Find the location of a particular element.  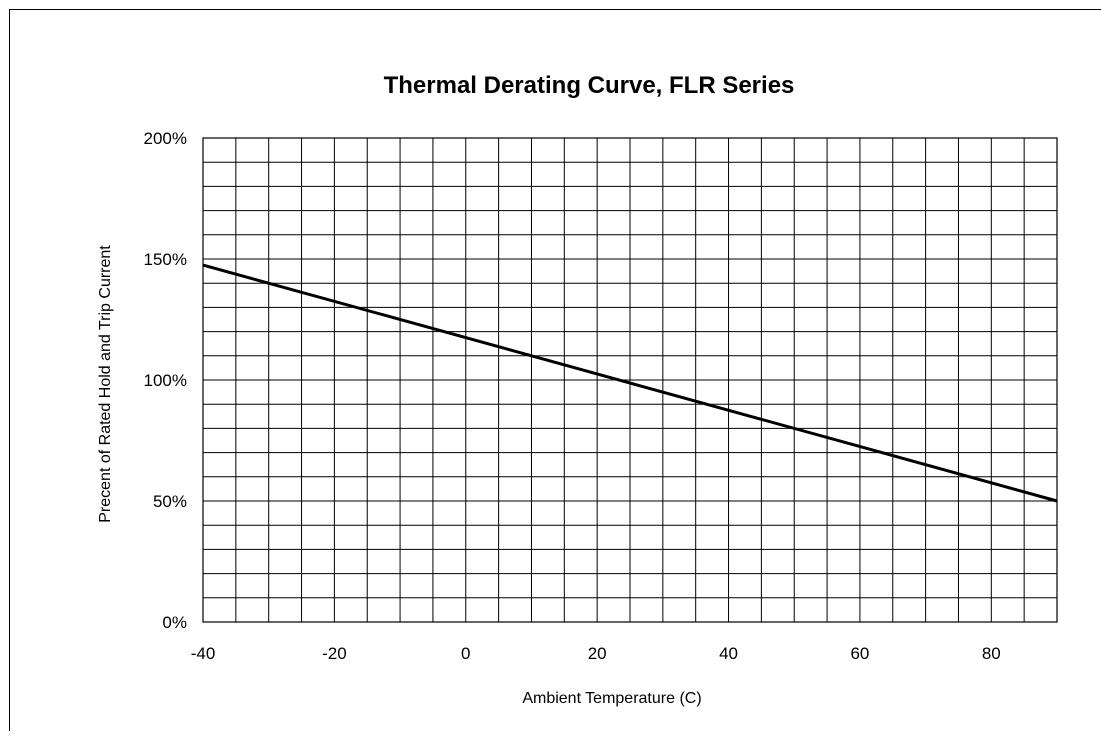

y-tick-label: 100% is located at coordinates (165, 380).